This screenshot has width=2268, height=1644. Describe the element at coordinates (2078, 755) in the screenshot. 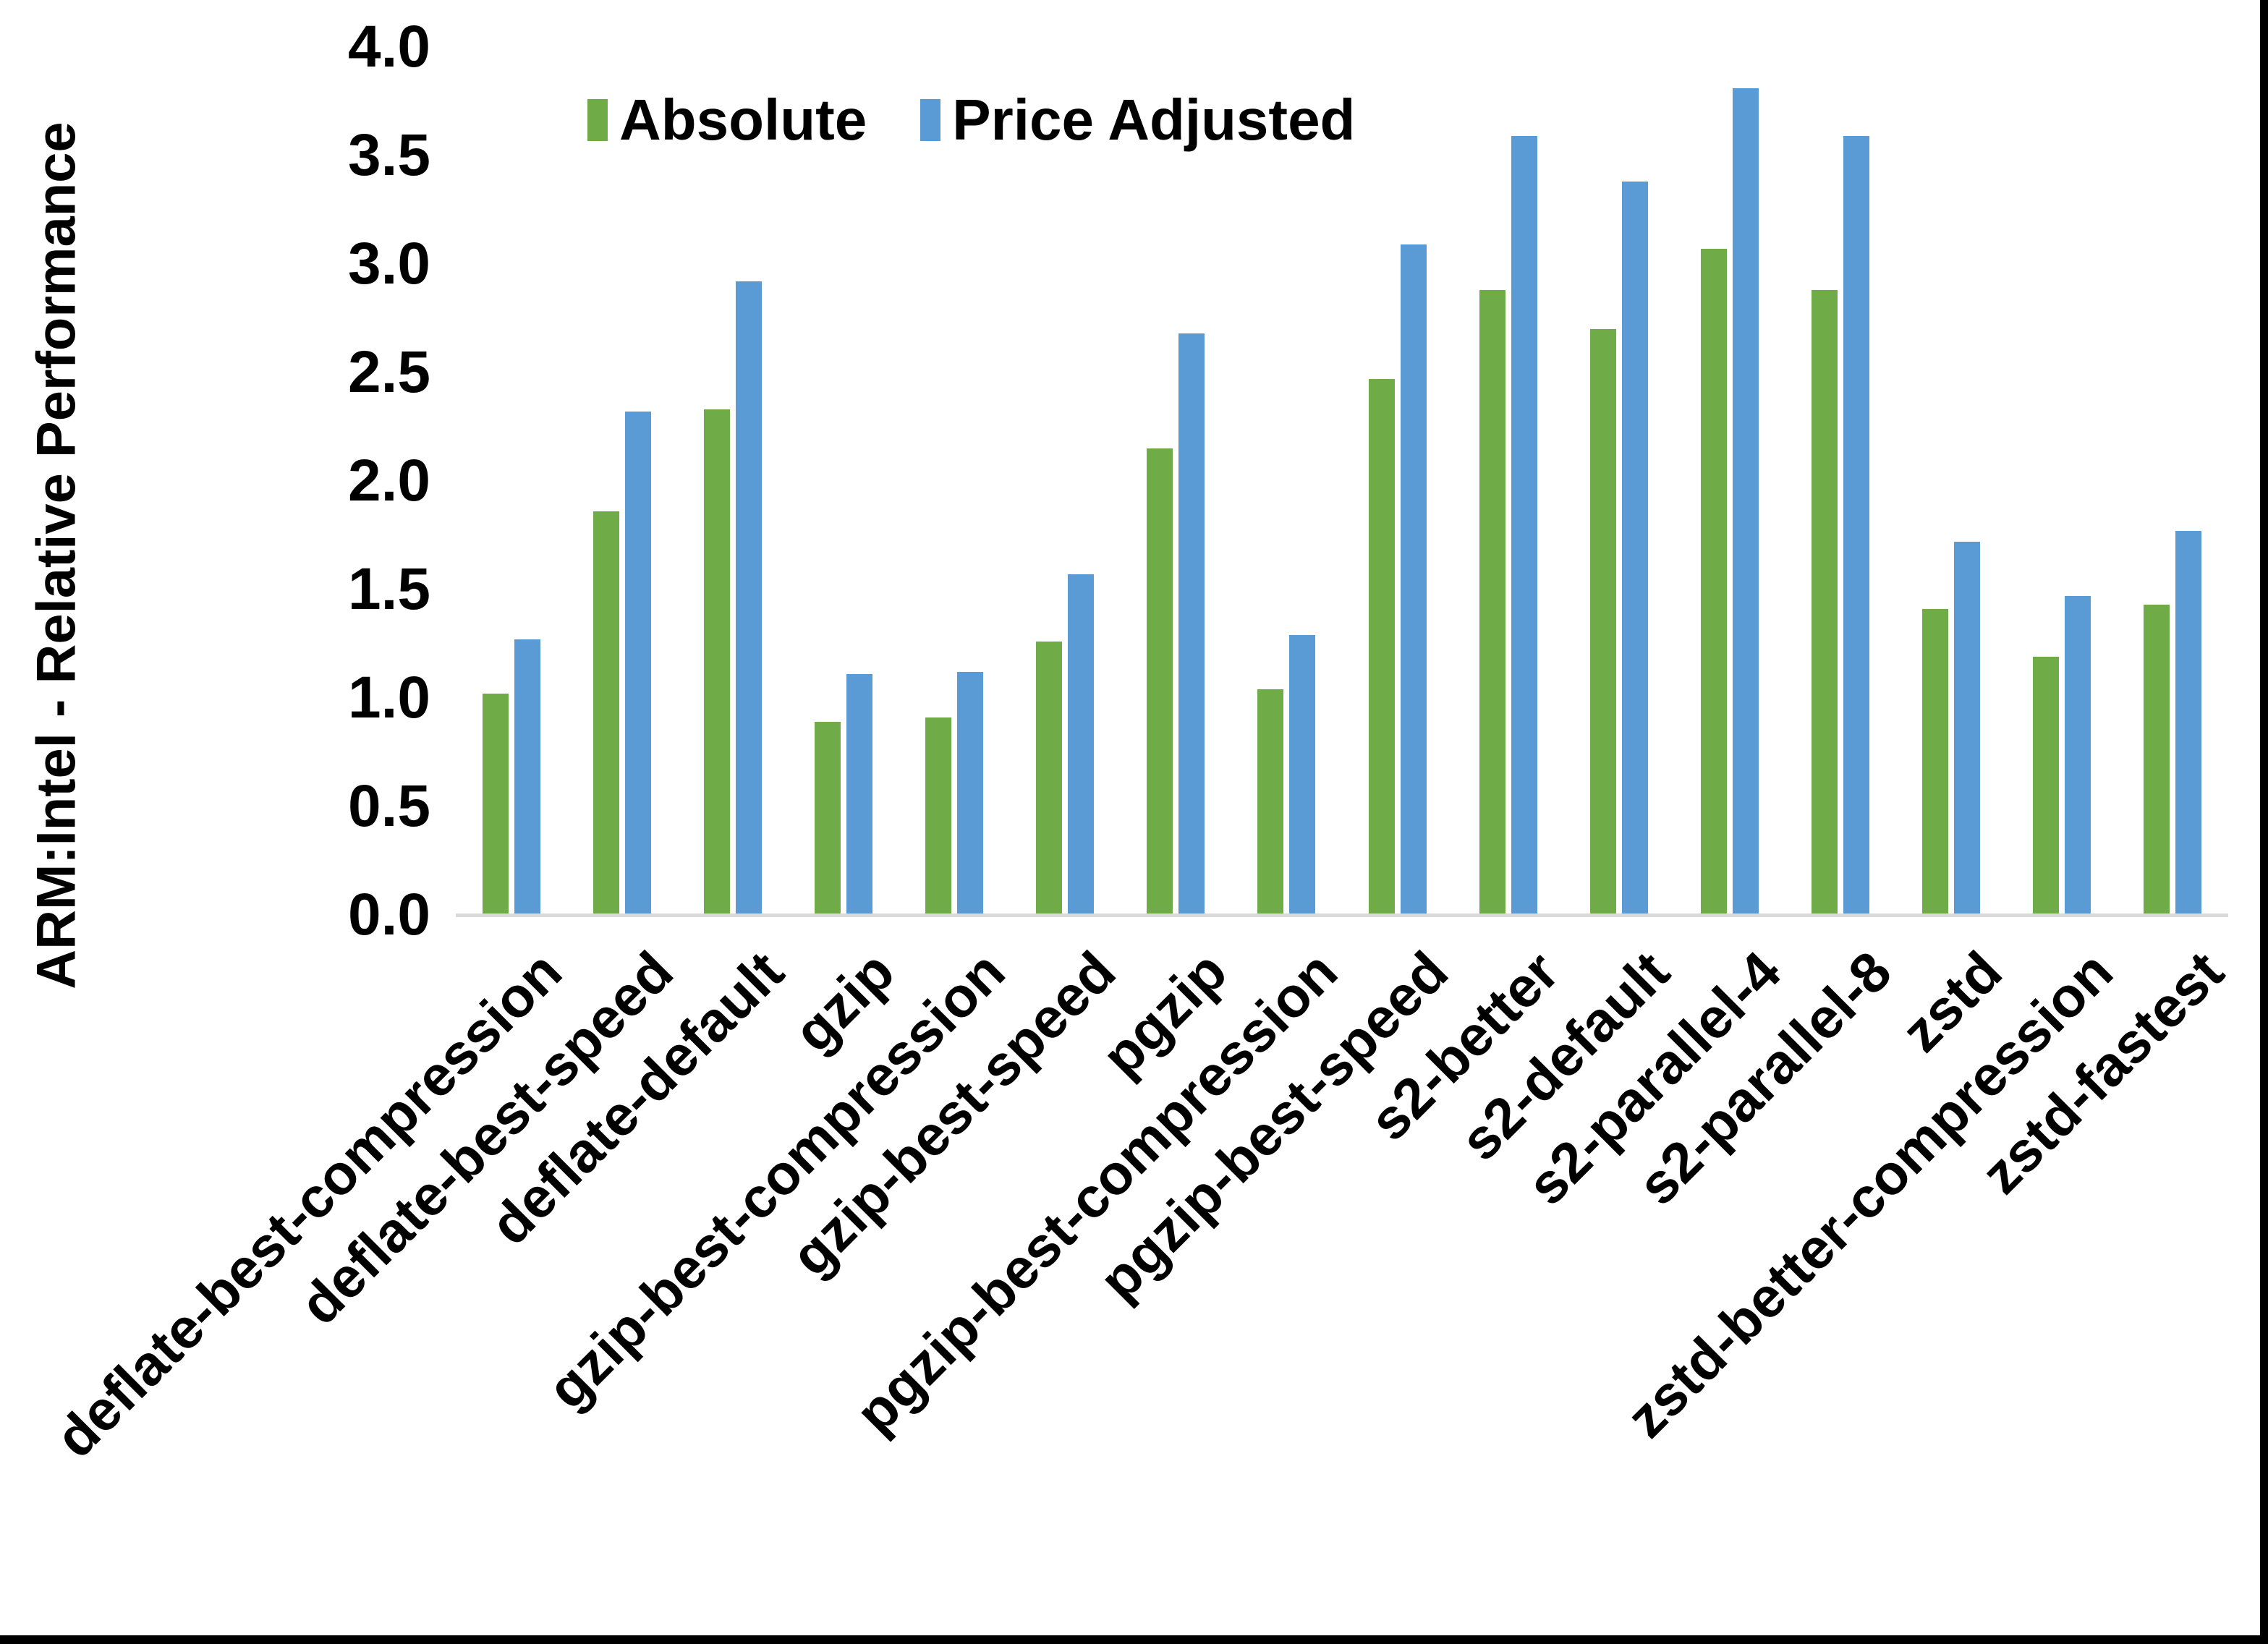

I see `bar-price-adjusted-zstd-better-compression` at that location.